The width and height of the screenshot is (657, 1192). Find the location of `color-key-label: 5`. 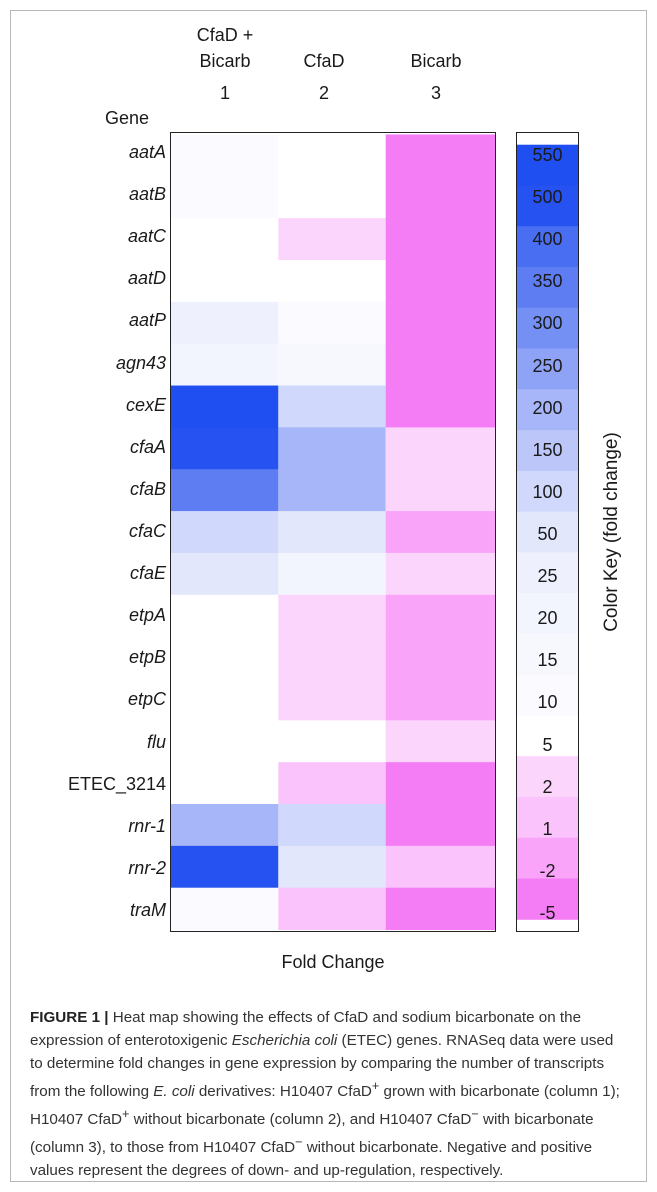

color-key-label: 5 is located at coordinates (547, 744).